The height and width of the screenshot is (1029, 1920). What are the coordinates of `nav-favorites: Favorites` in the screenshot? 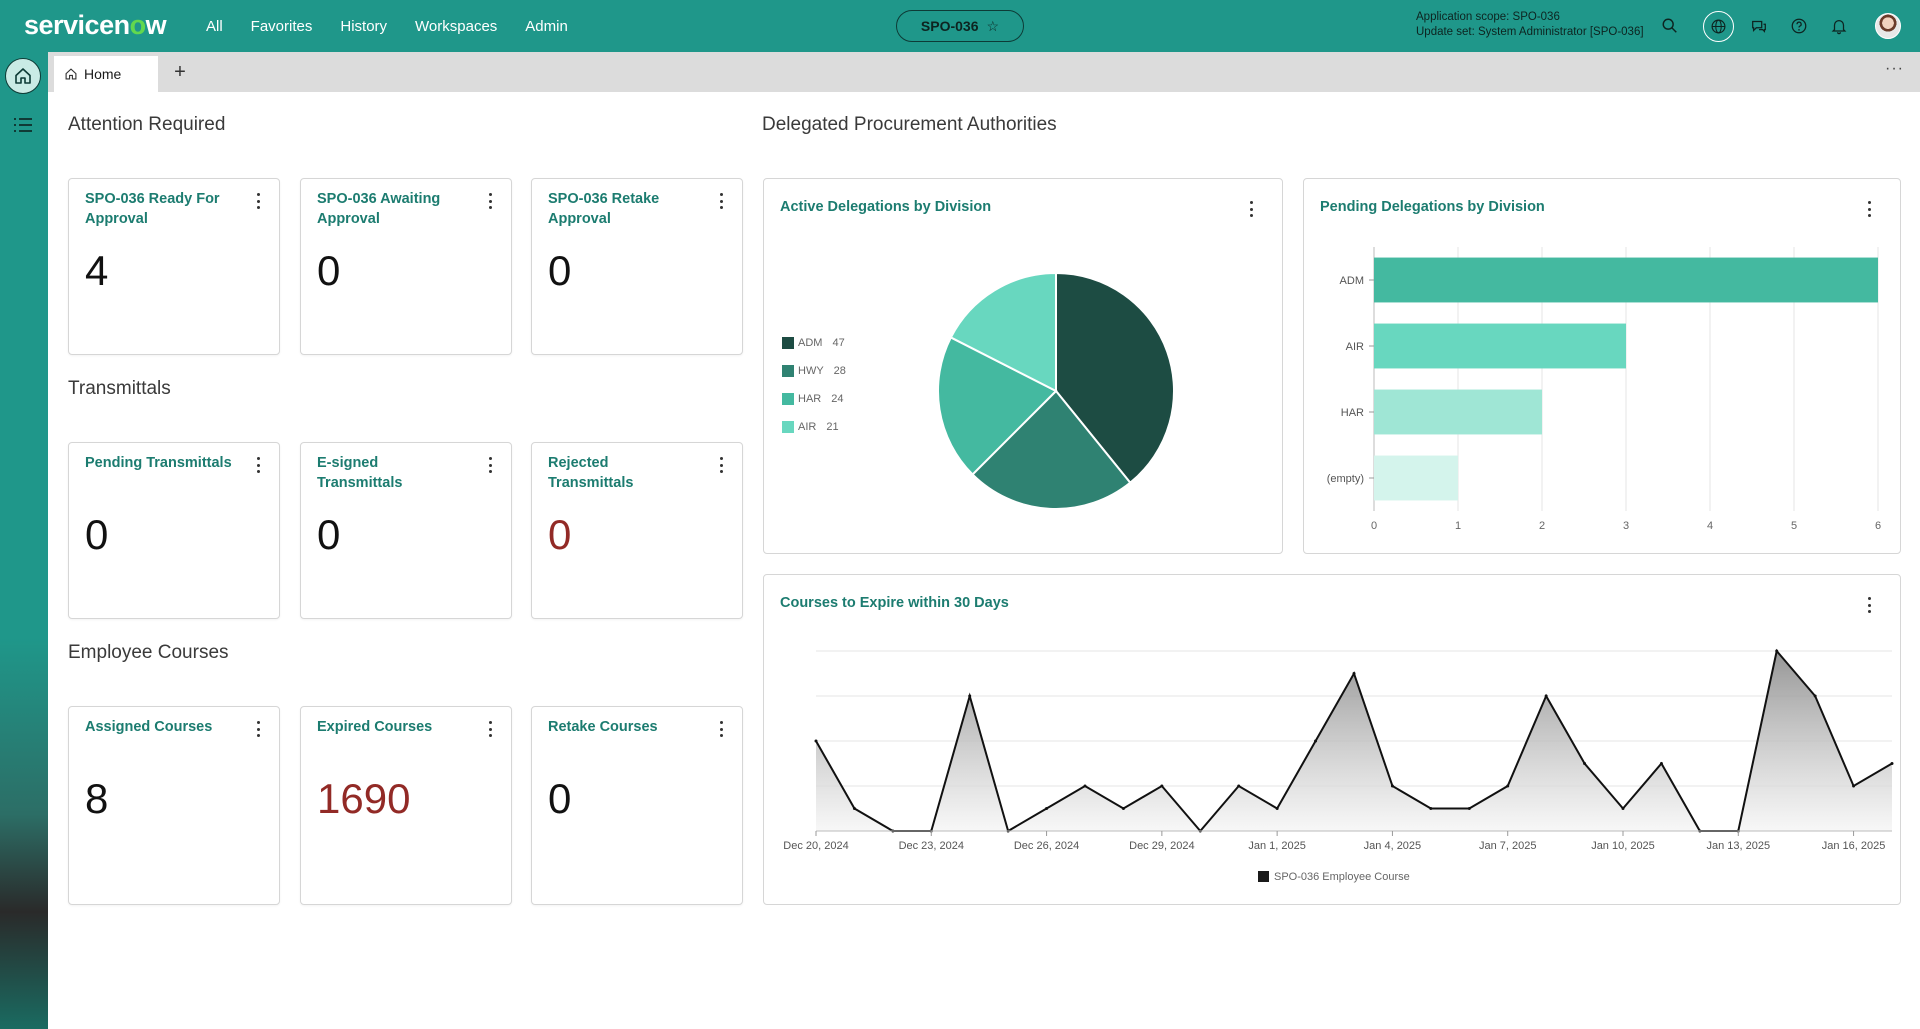 It's located at (281, 26).